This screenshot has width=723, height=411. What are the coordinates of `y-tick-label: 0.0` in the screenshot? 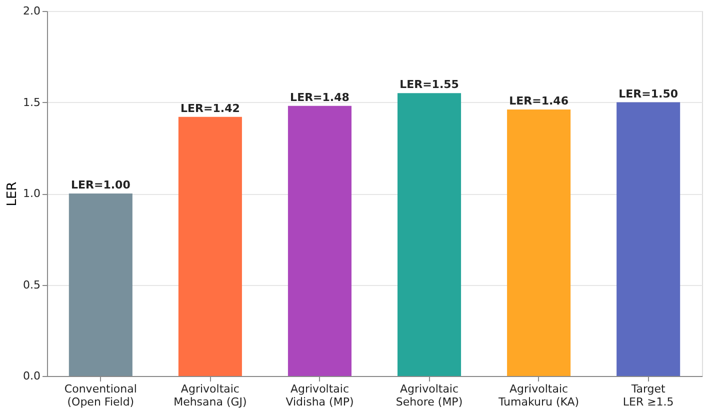 It's located at (31, 376).